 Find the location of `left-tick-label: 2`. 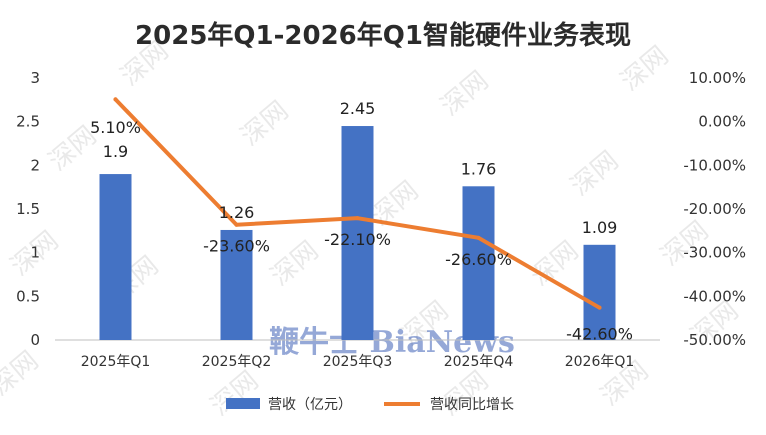

left-tick-label: 2 is located at coordinates (35, 165).